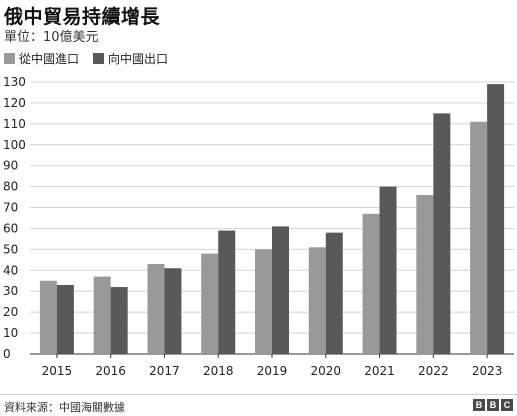 The width and height of the screenshot is (517, 416). What do you see at coordinates (487, 371) in the screenshot?
I see `x-tick-label: 2023` at bounding box center [487, 371].